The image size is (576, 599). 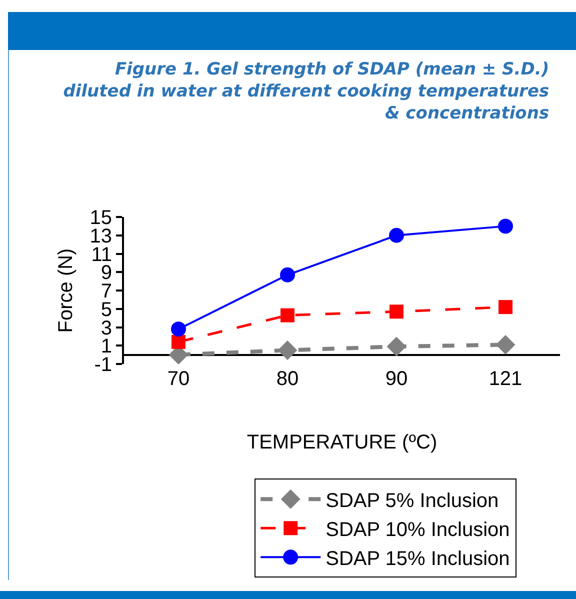 I want to click on legend-label: SDAP 15% Inclusion, so click(x=418, y=559).